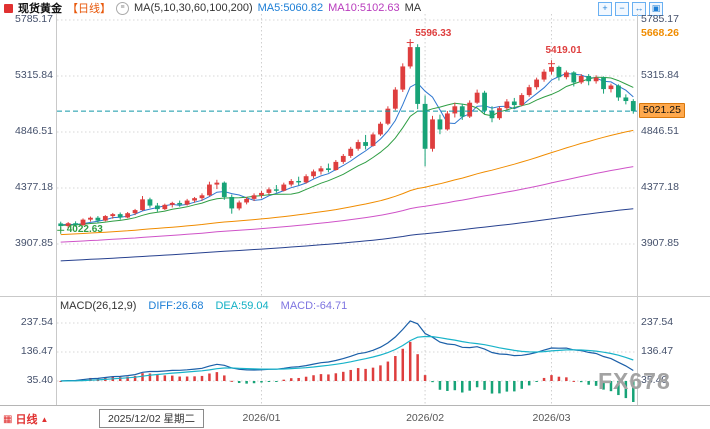  What do you see at coordinates (637, 209) in the screenshot?
I see `plot-right-border` at bounding box center [637, 209].